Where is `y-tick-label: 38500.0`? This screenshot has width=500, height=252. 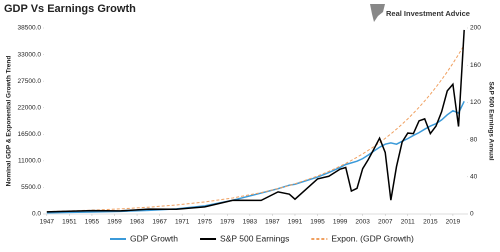
y-tick-label: 38500.0 is located at coordinates (30, 28).